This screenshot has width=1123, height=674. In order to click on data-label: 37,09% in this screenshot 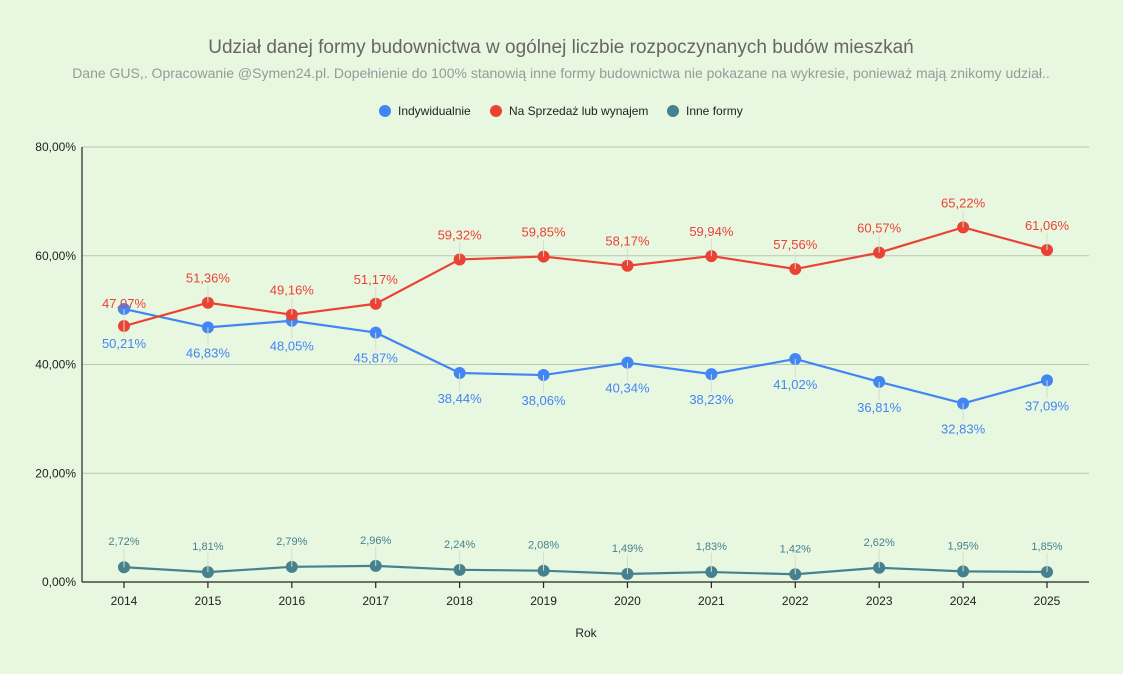, I will do `click(1047, 405)`.